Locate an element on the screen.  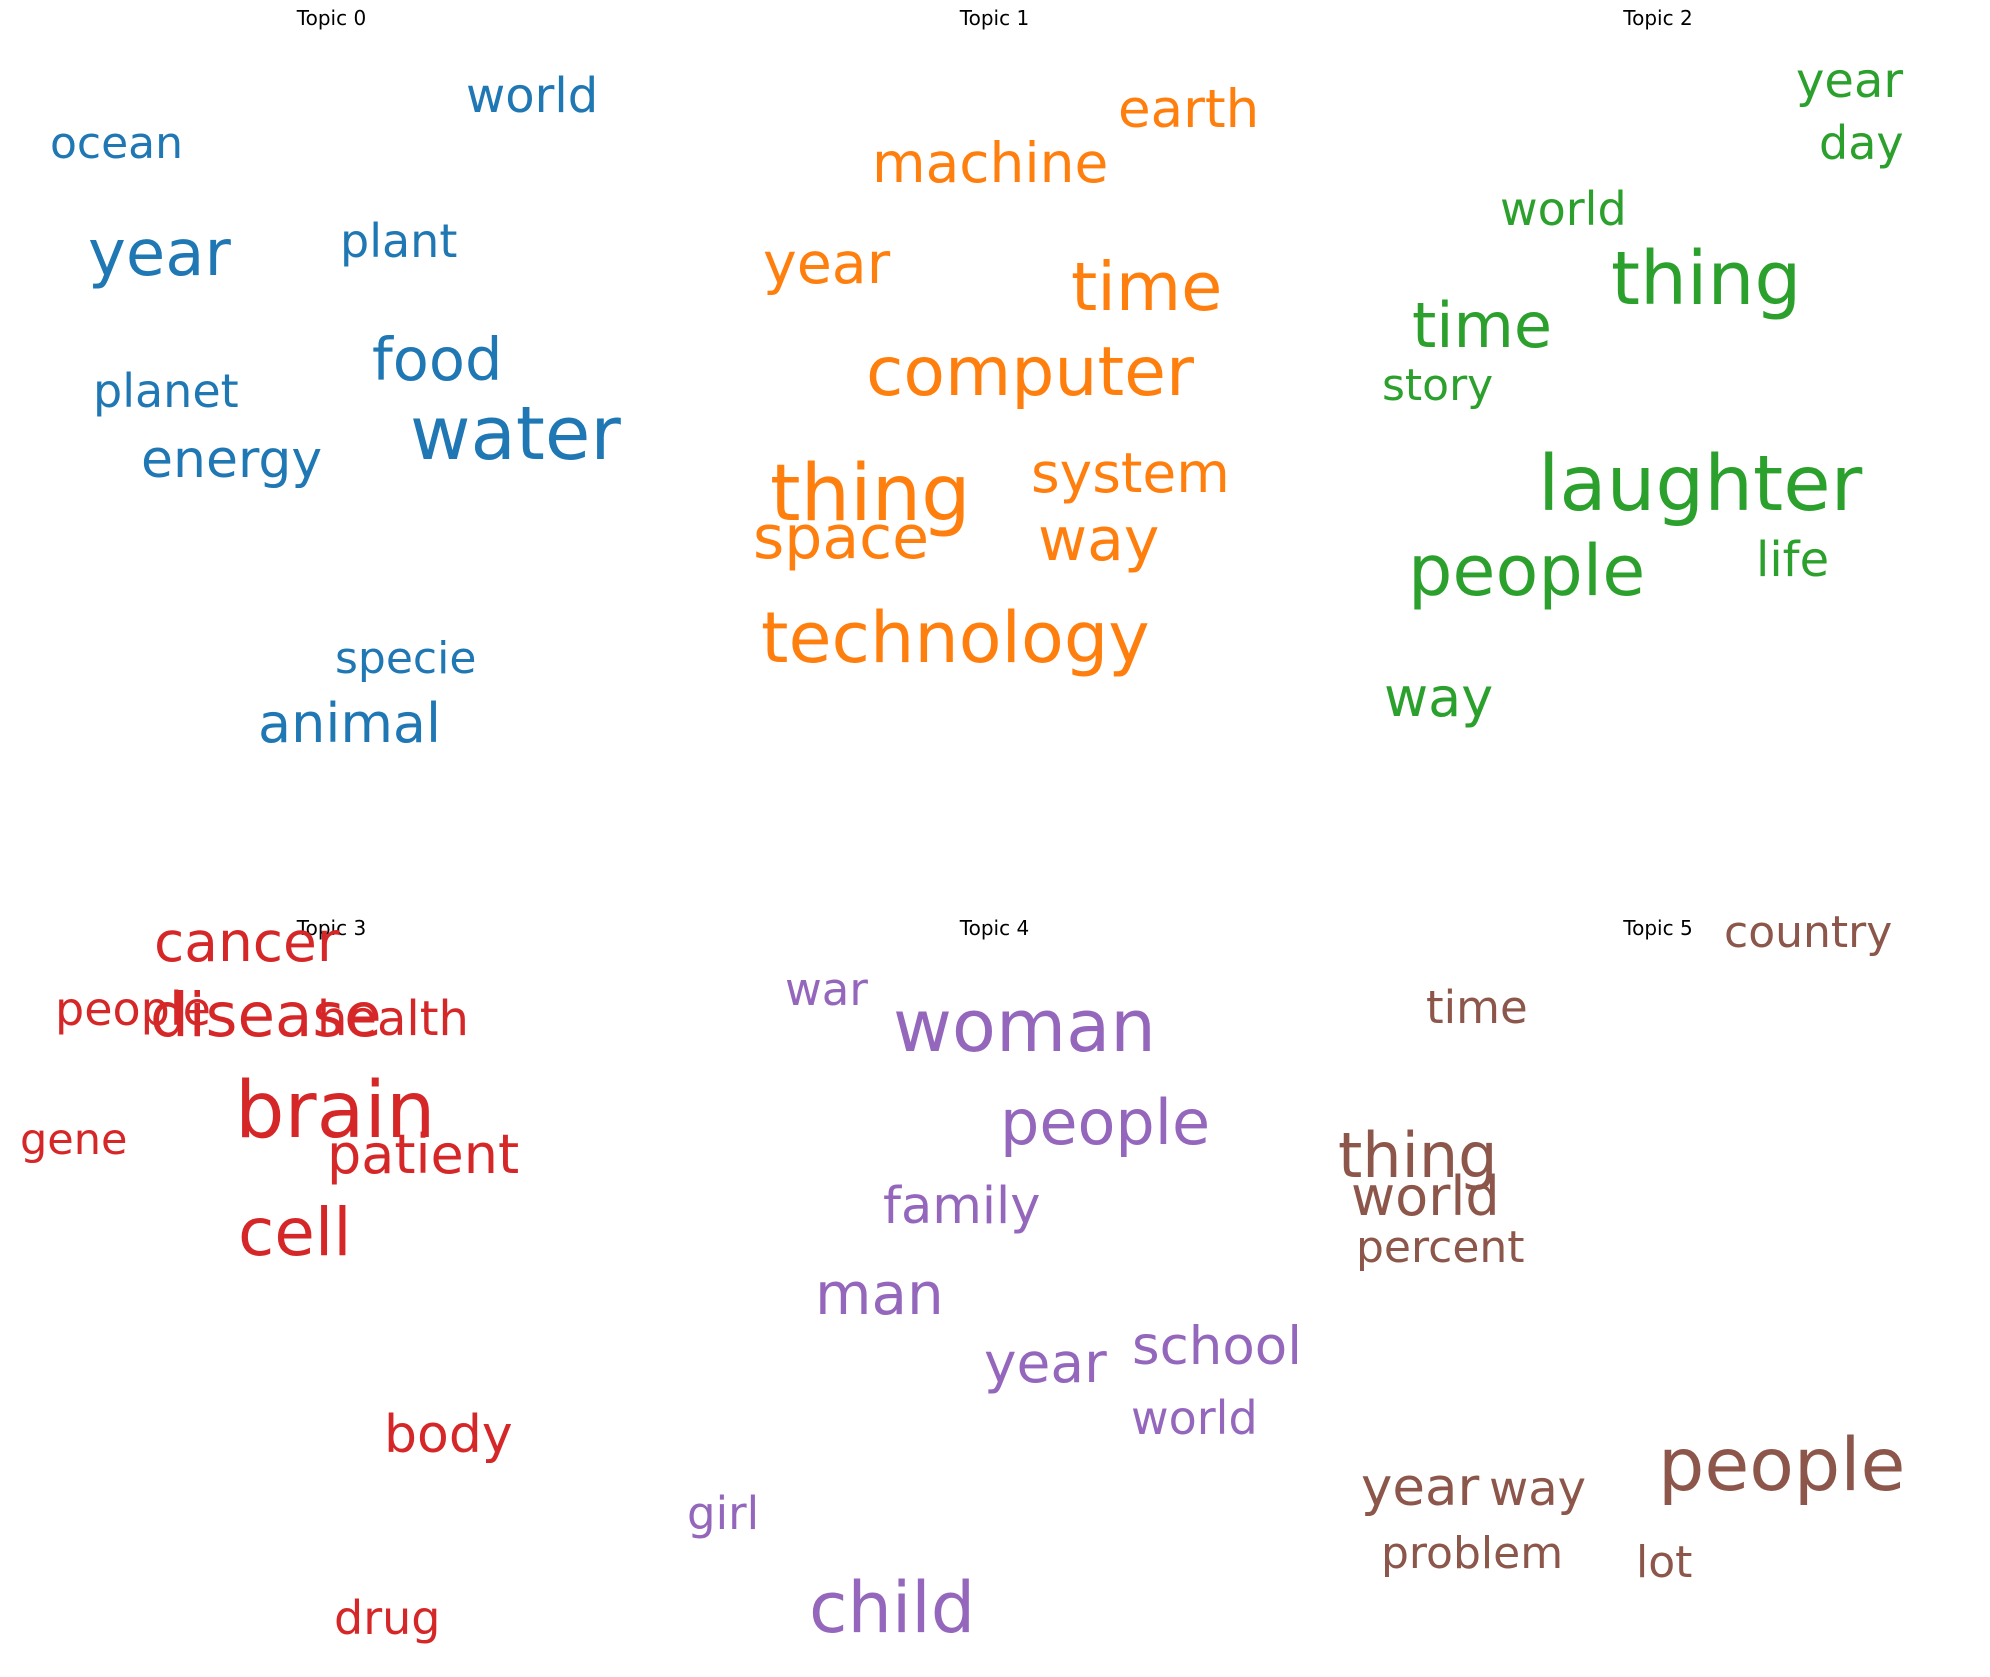
topic-title-3: Topic 3 is located at coordinates (331, 928).